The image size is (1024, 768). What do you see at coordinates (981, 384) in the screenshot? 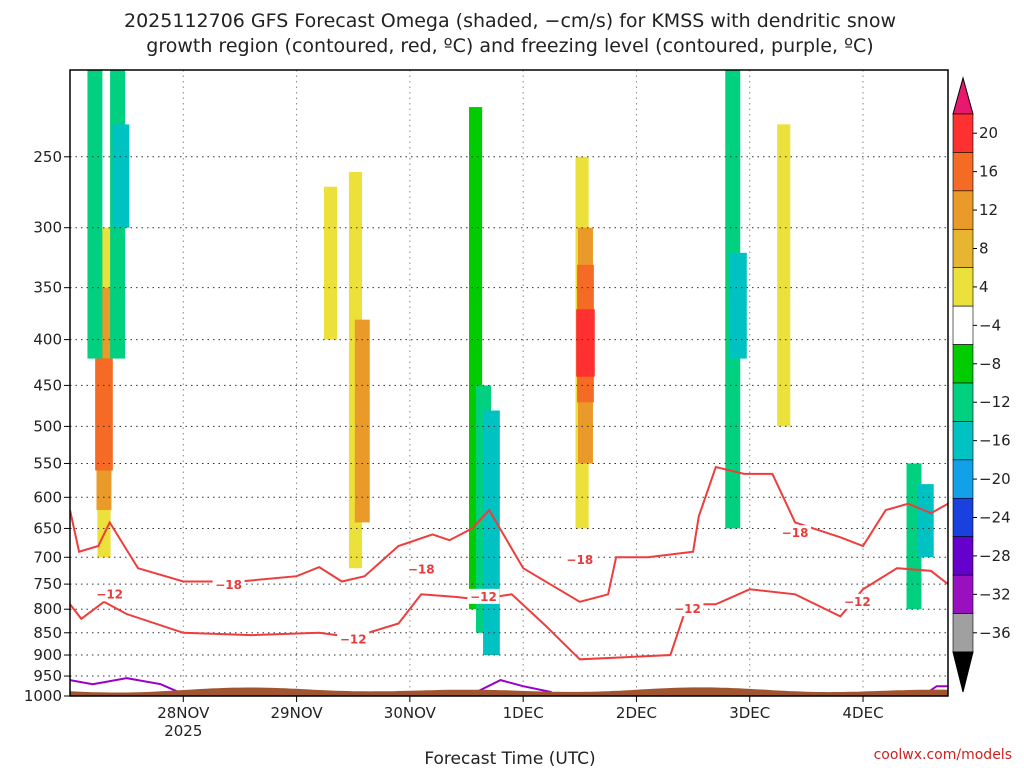
I see `colorbar: 20 16 12 8 4 −4 −8 −12 −16 −20 −24 −28 −32 −36` at bounding box center [981, 384].